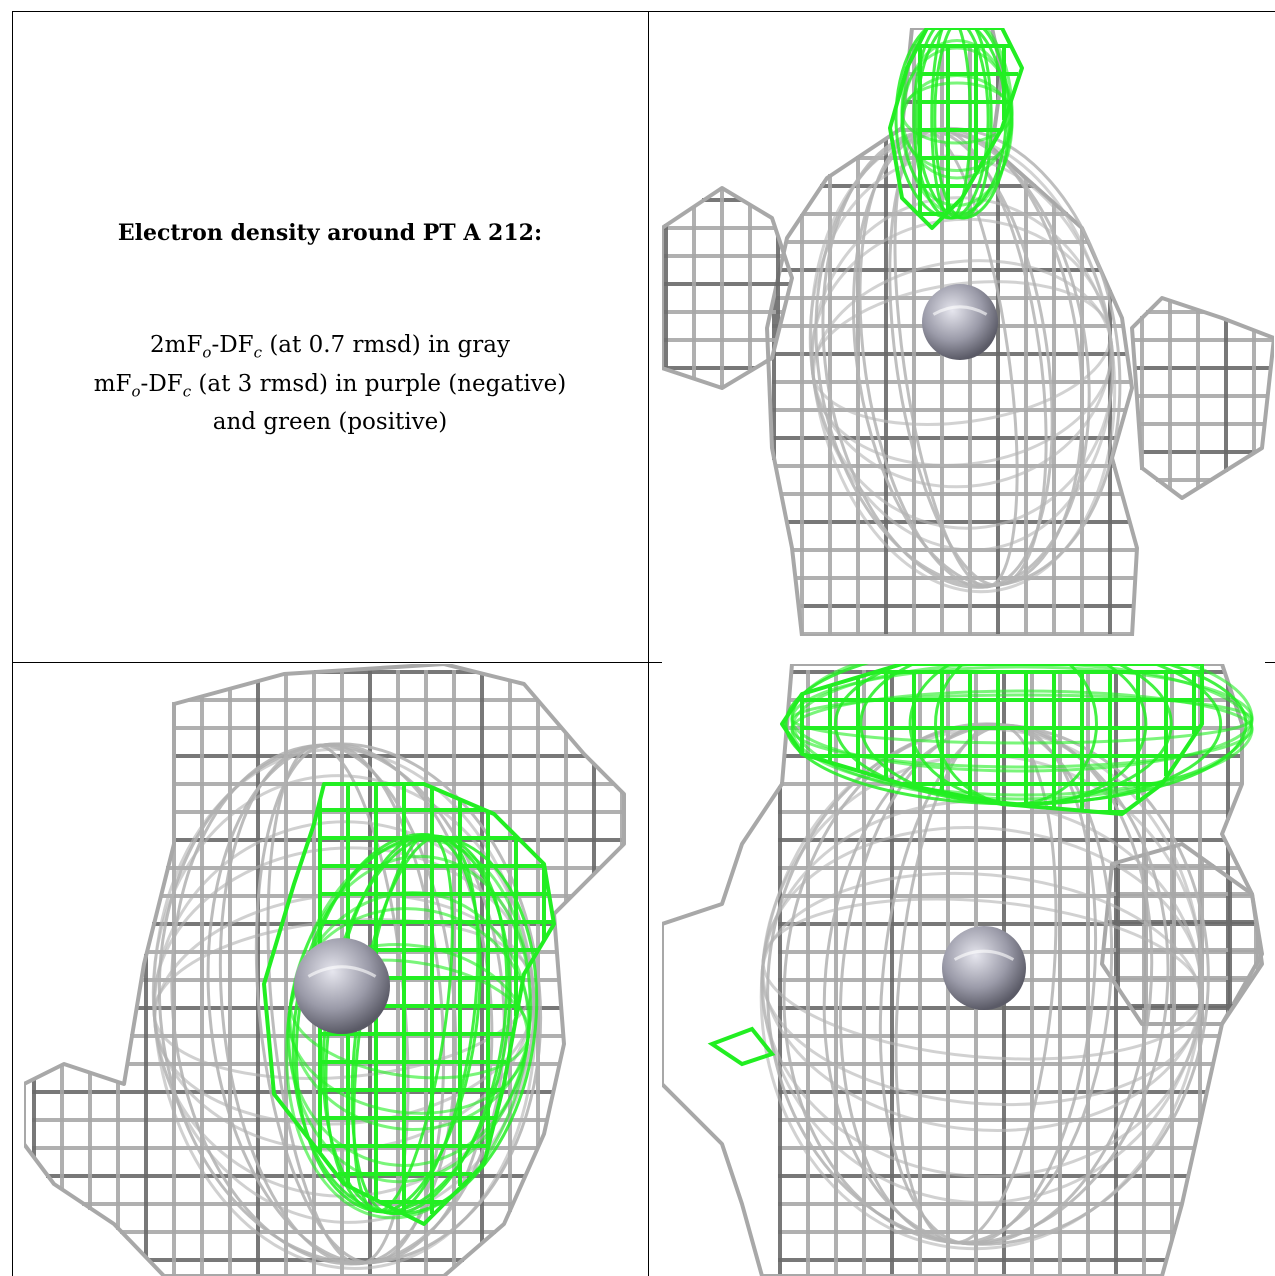 The height and width of the screenshot is (1276, 1275). Describe the element at coordinates (12, 337) in the screenshot. I see `frame-left-border` at that location.